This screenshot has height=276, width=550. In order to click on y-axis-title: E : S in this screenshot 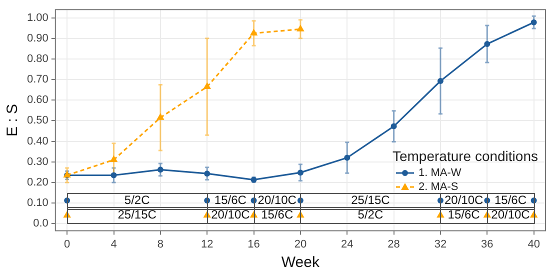, I will do `click(13, 120)`.